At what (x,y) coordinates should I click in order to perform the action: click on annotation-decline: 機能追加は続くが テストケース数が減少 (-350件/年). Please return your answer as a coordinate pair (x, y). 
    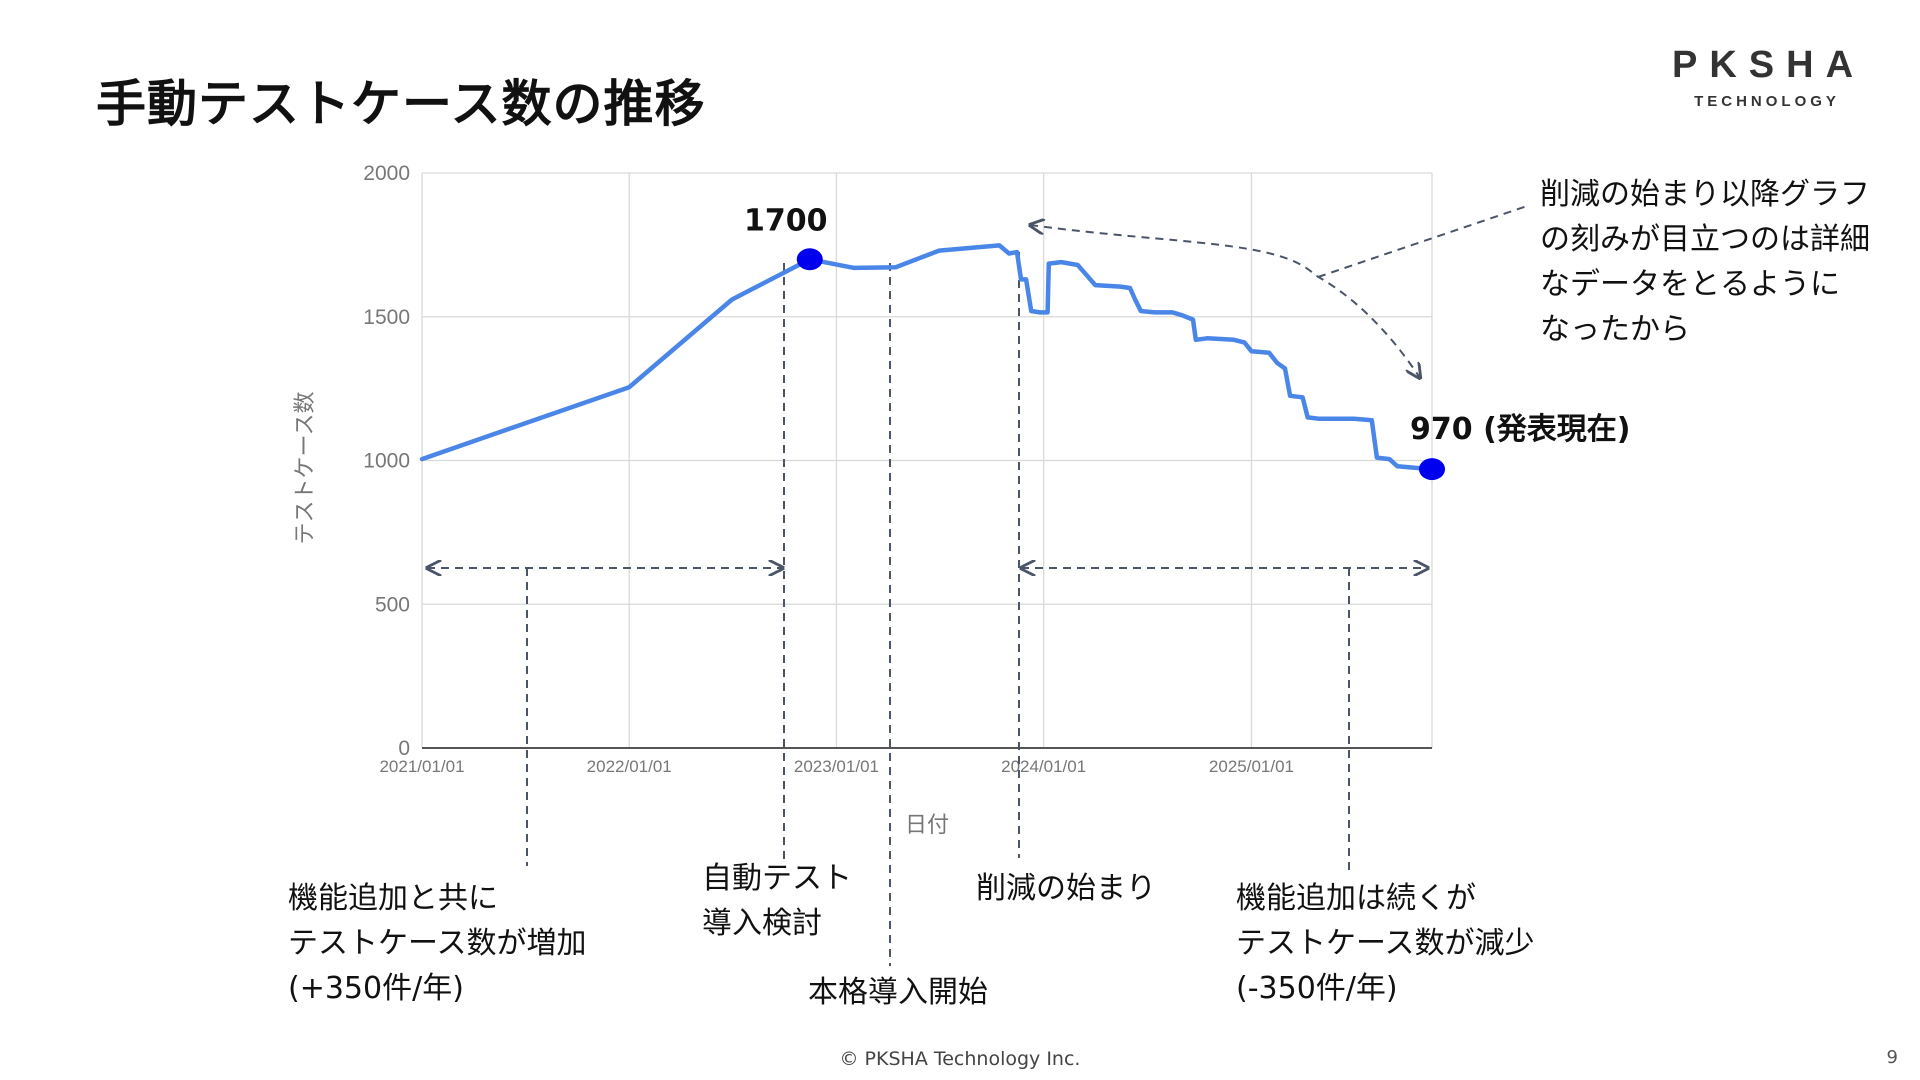
    Looking at the image, I should click on (1385, 943).